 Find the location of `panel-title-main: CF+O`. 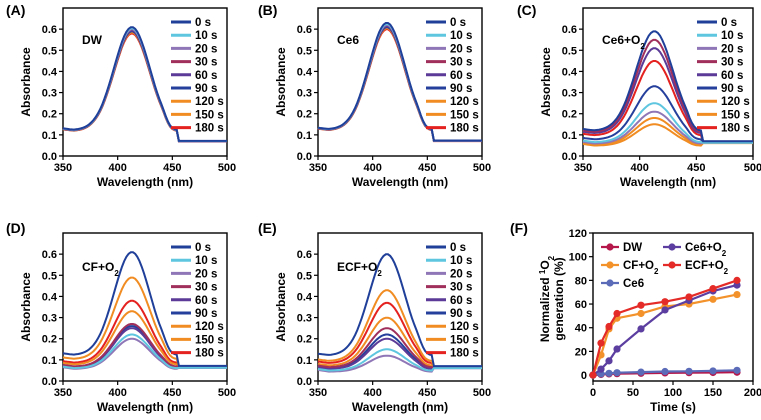

panel-title-main: CF+O is located at coordinates (98, 267).